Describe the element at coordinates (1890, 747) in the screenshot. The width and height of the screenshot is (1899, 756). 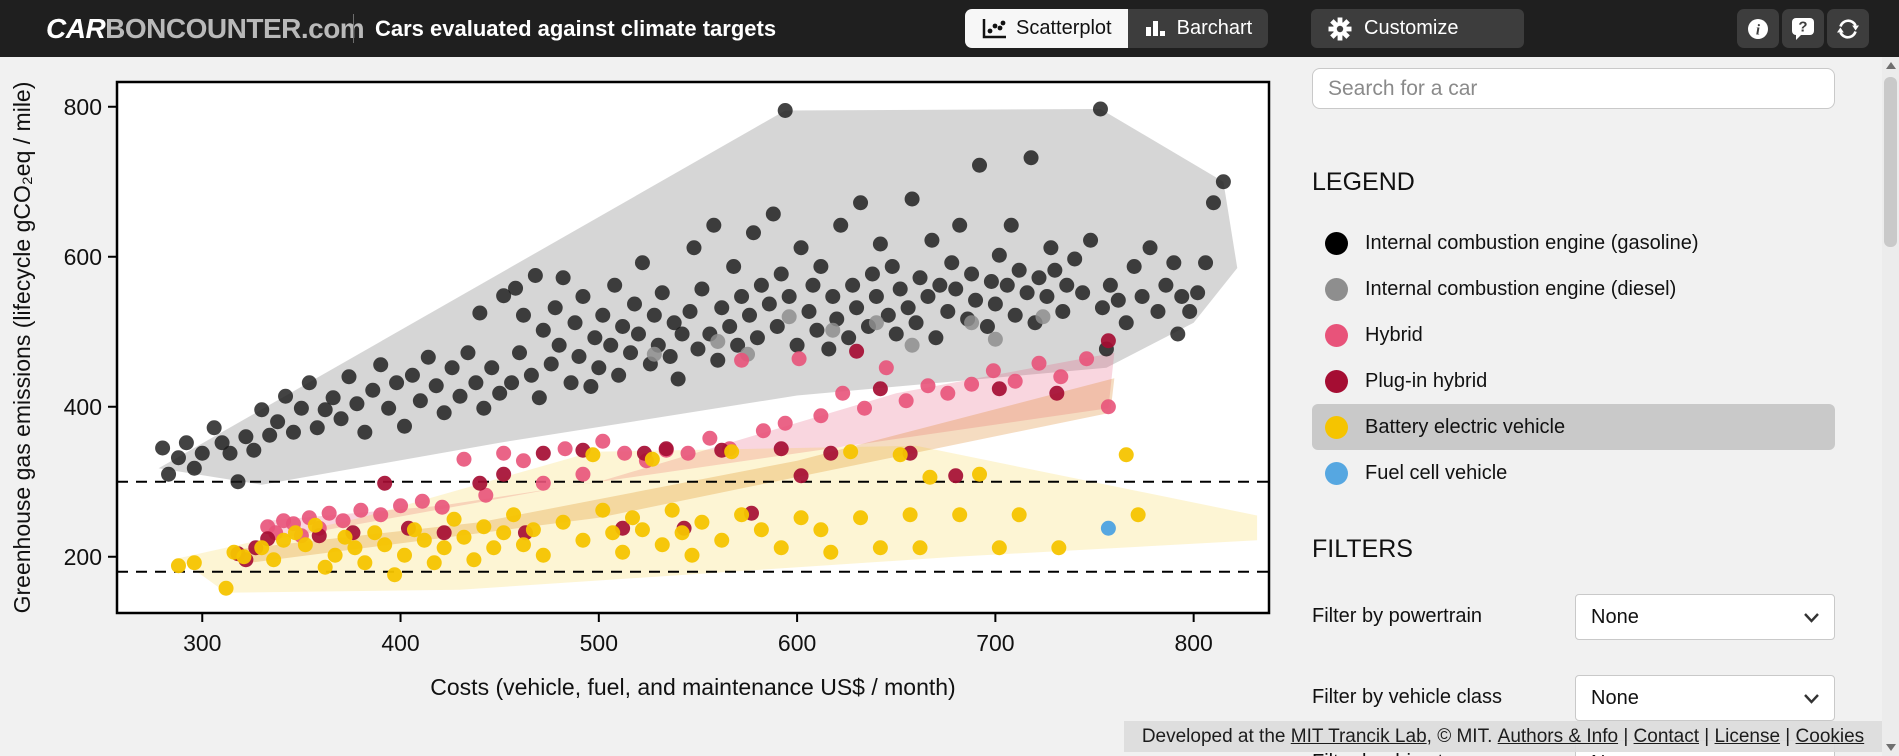
I see `scroll-down-arrow` at that location.